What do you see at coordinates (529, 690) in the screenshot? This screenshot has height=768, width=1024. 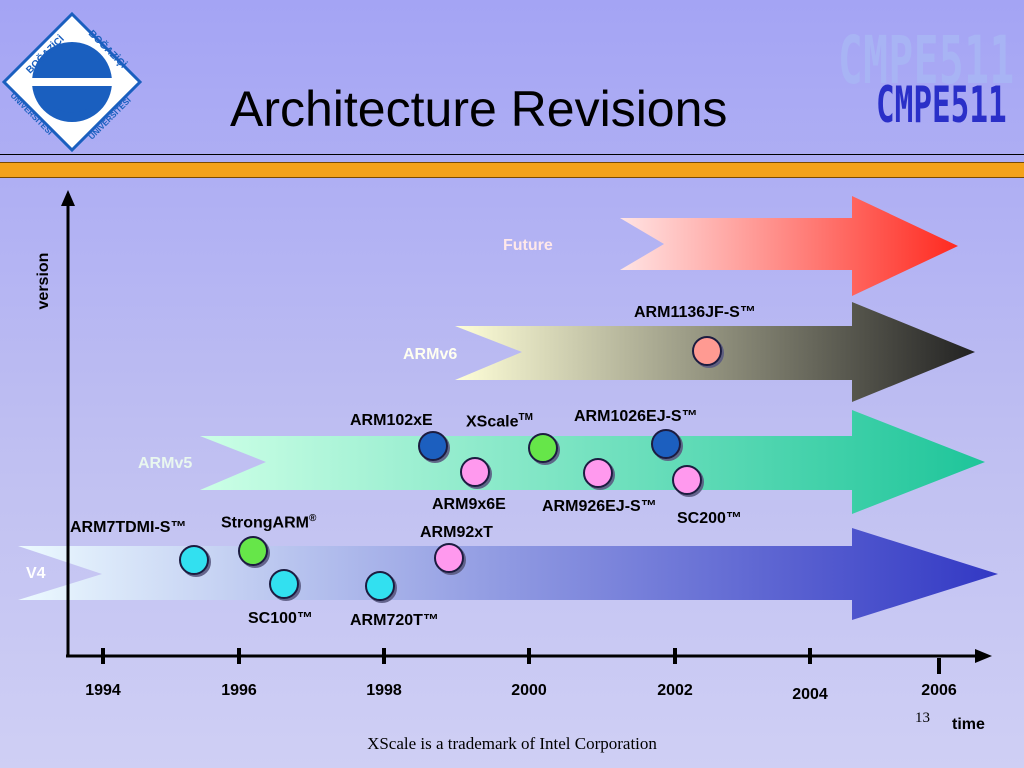 I see `year-label-2000: 2000` at bounding box center [529, 690].